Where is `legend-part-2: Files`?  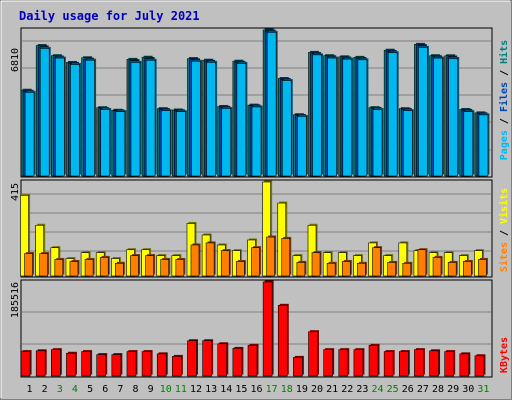
legend-part-2: Files is located at coordinates (504, 97).